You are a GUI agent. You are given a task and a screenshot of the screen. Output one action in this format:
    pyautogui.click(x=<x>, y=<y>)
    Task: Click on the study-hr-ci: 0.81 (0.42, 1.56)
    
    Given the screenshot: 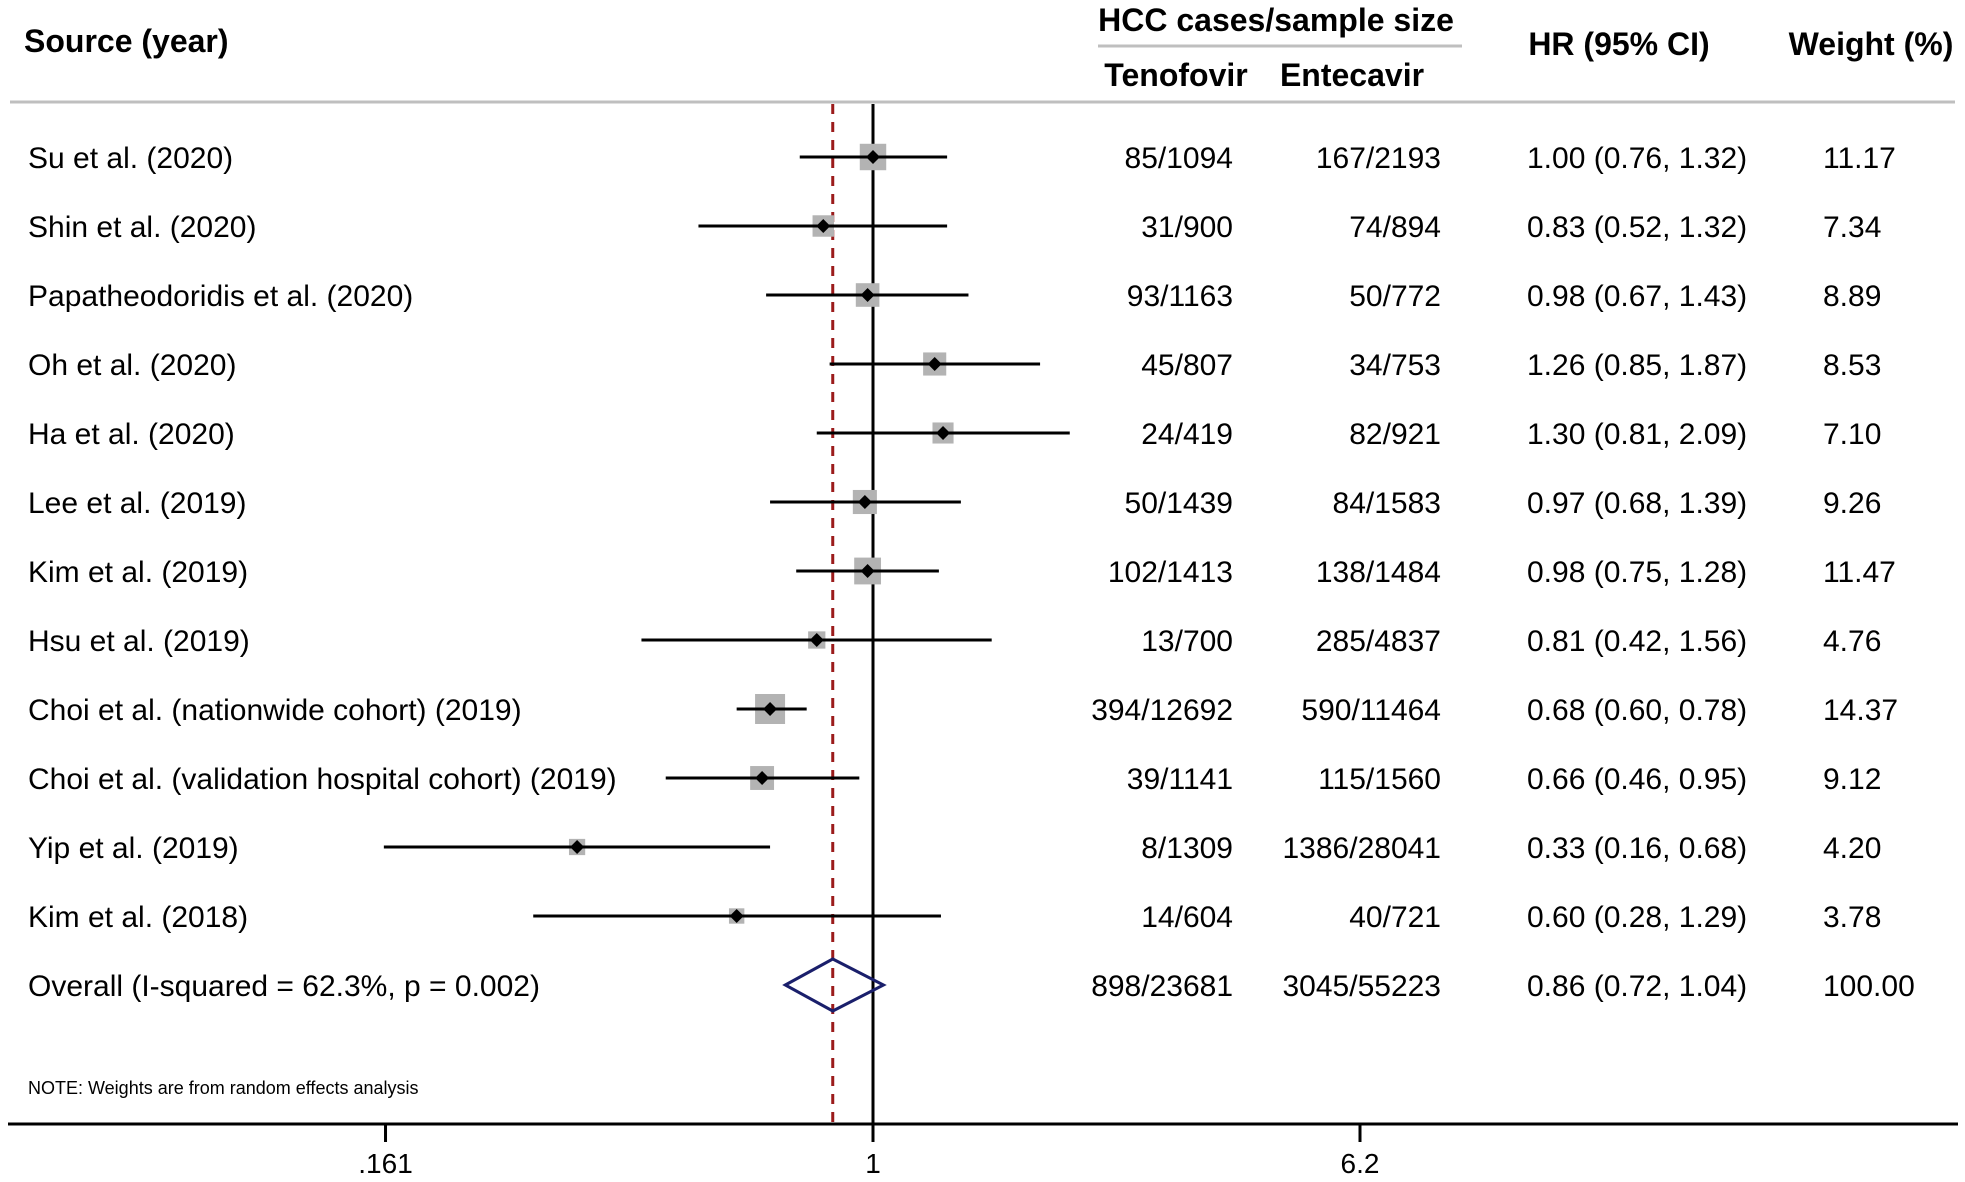 What is the action you would take?
    pyautogui.click(x=1637, y=641)
    